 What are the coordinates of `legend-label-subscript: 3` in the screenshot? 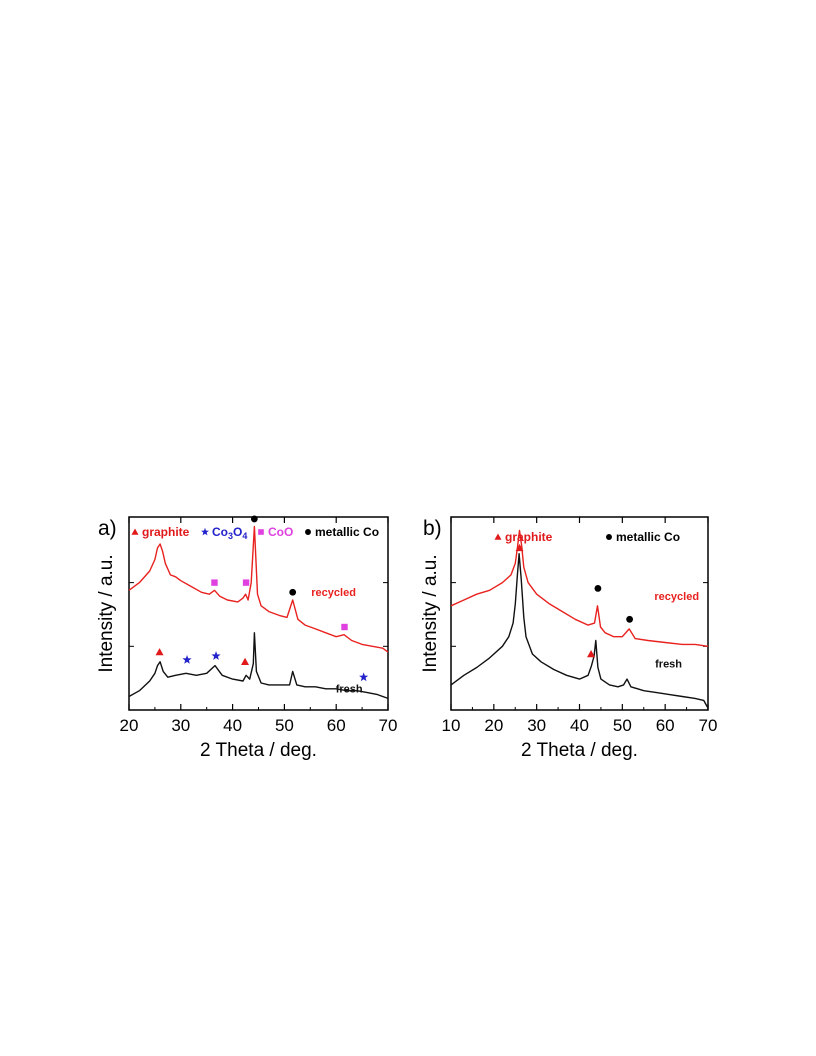 It's located at (230, 536).